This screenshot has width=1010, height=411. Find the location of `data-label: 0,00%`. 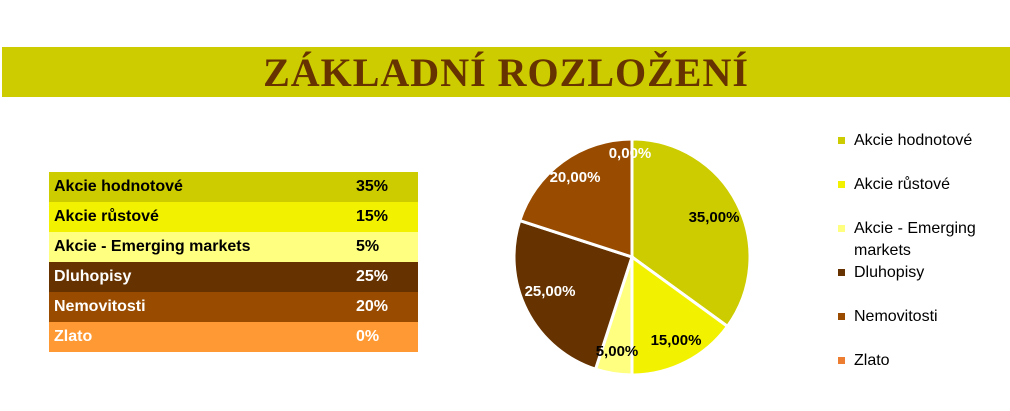

data-label: 0,00% is located at coordinates (630, 153).